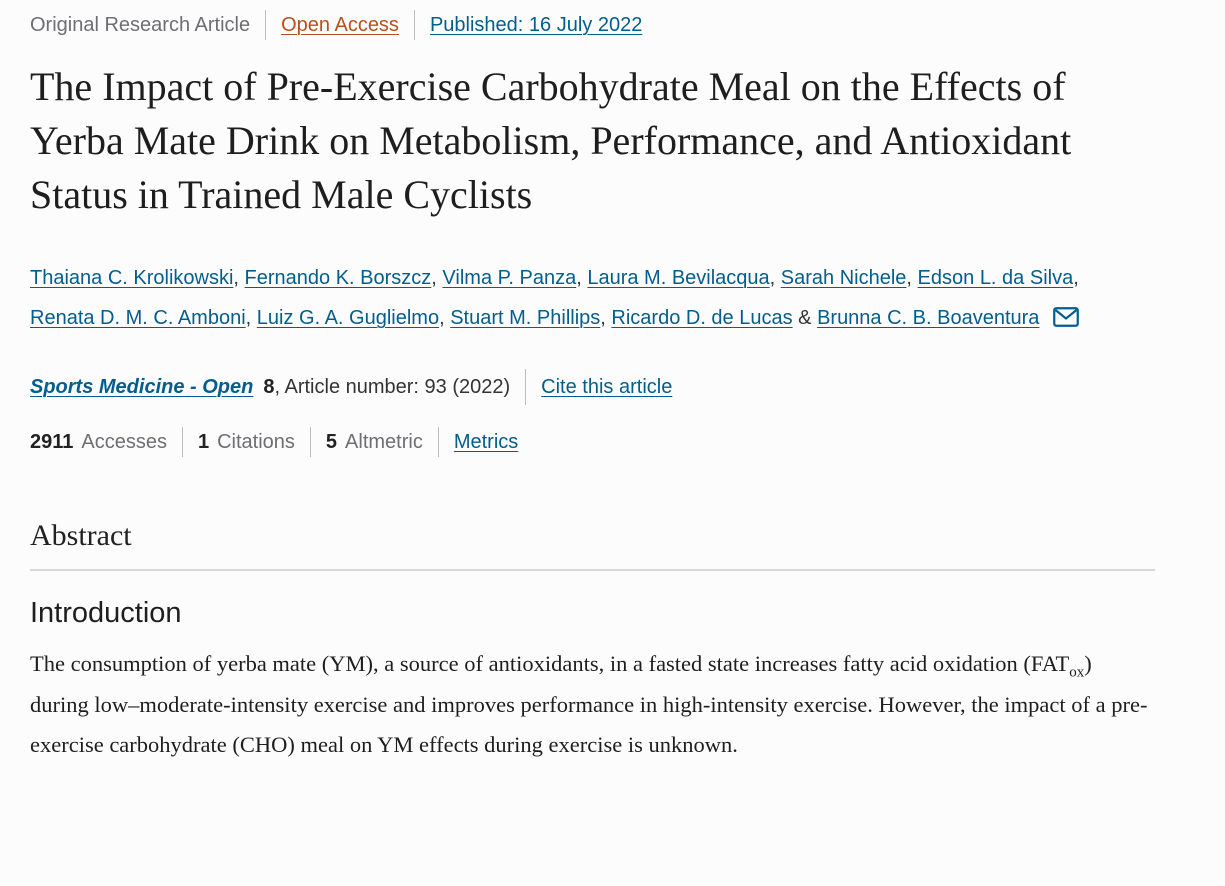 The image size is (1225, 886). Describe the element at coordinates (348, 318) in the screenshot. I see `author-link: Luiz G. A. Guglielmo` at that location.